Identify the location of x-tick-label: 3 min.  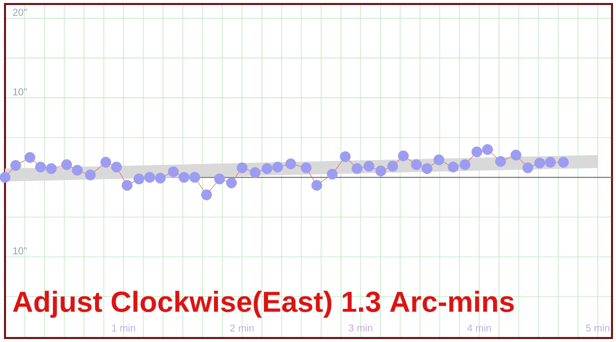
(360, 328).